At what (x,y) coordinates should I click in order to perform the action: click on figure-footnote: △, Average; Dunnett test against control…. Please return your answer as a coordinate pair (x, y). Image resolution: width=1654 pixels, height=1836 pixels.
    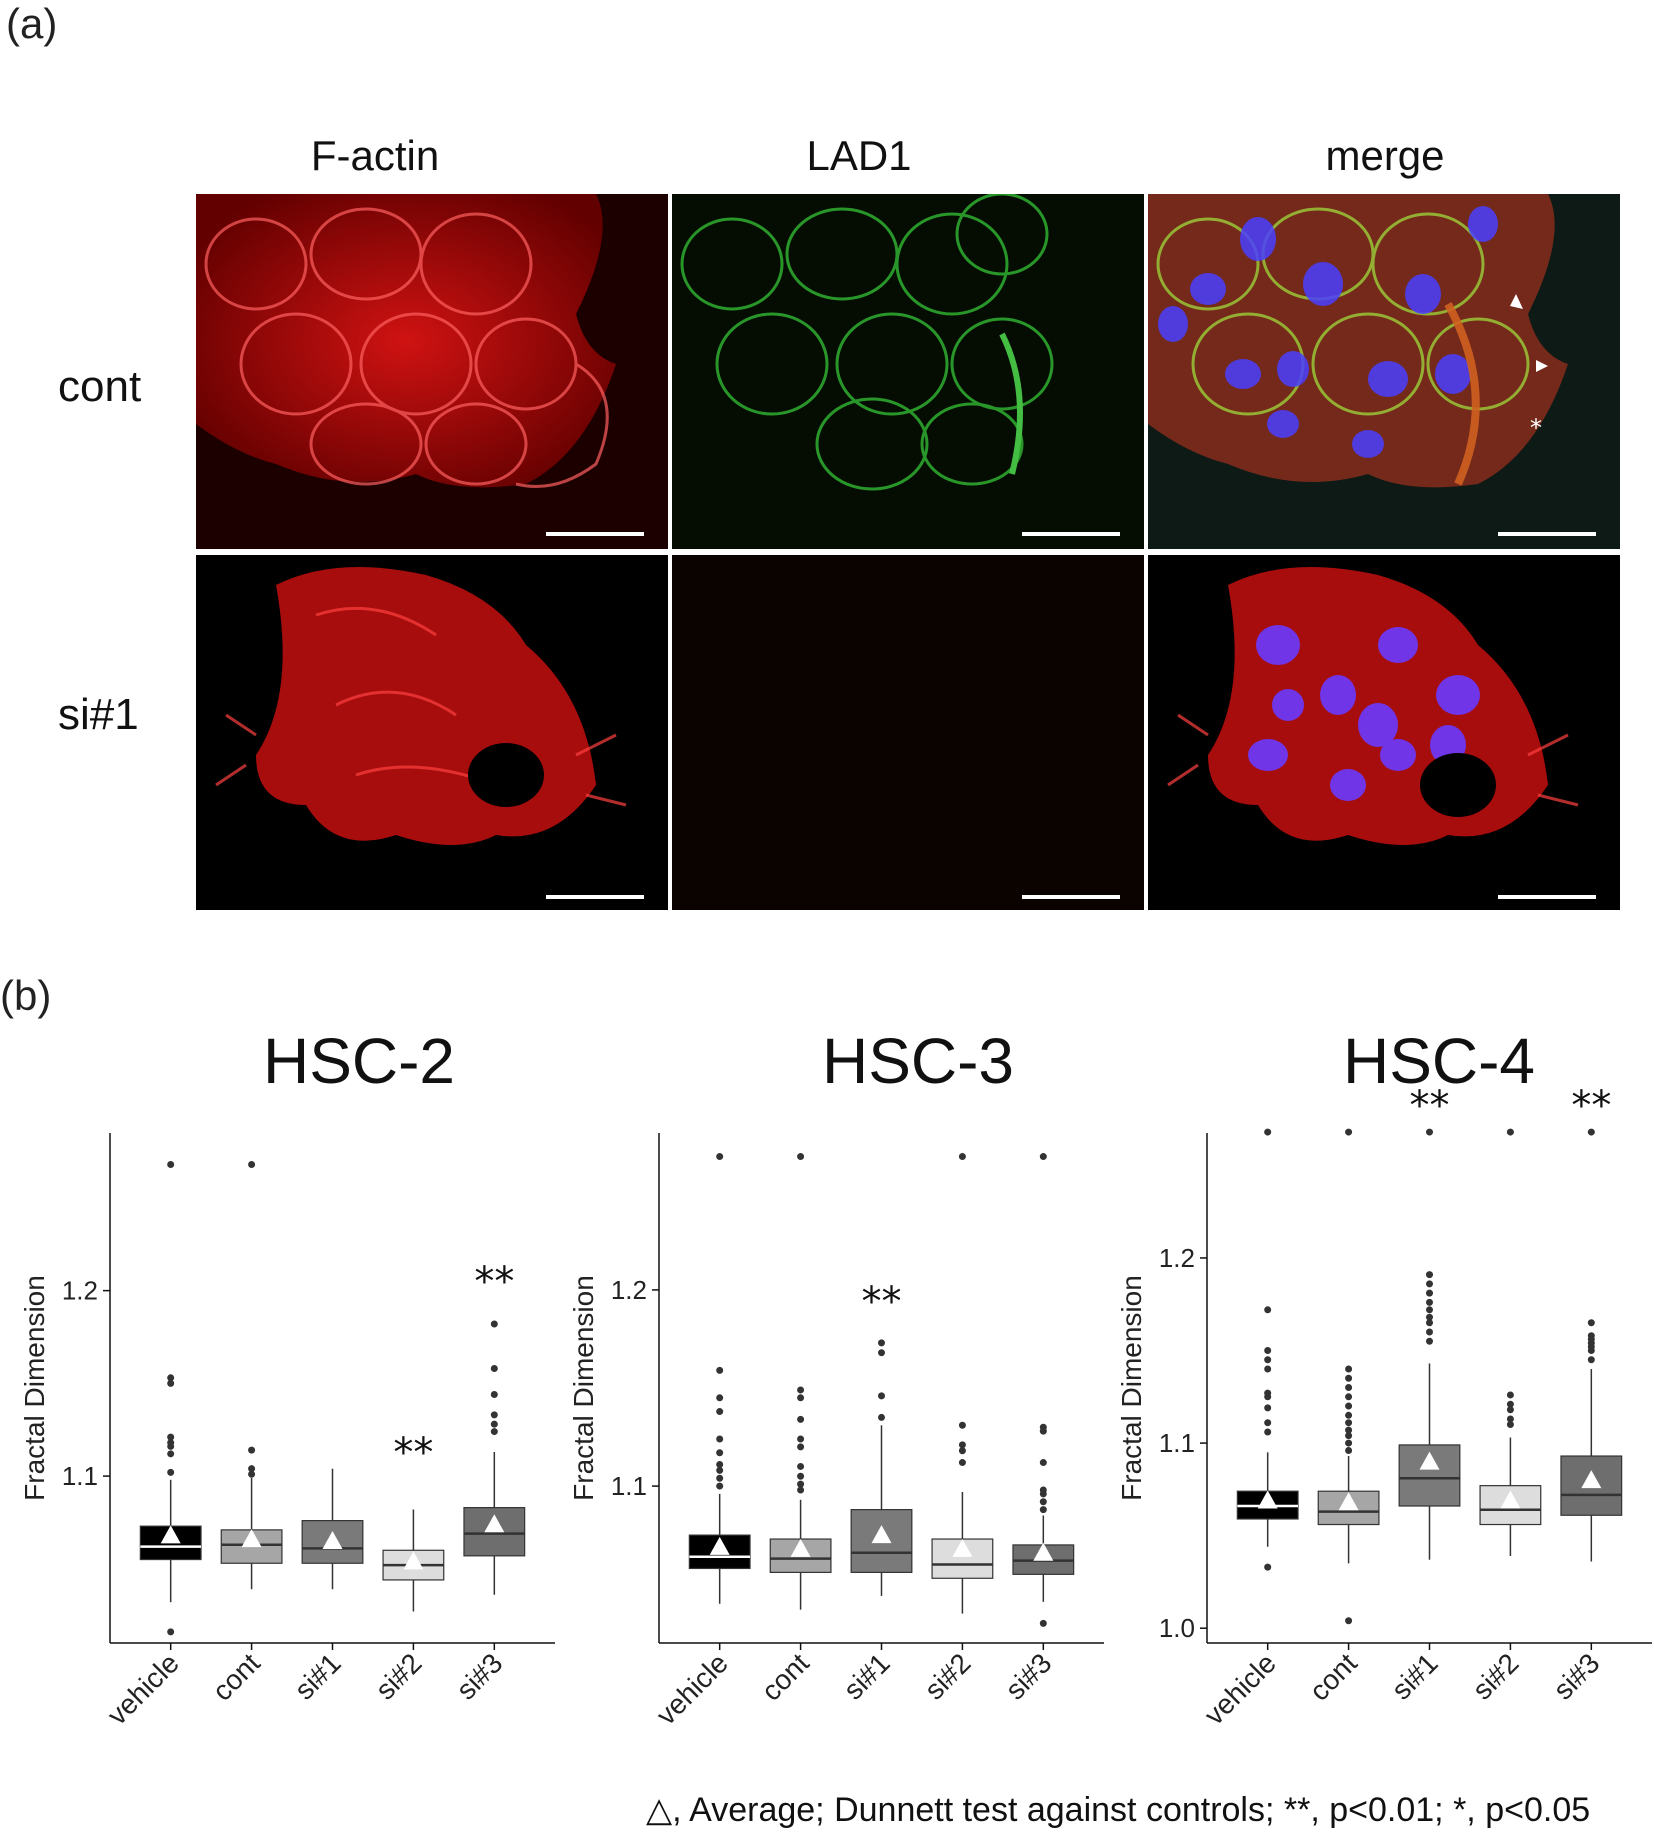
    Looking at the image, I should click on (1118, 1810).